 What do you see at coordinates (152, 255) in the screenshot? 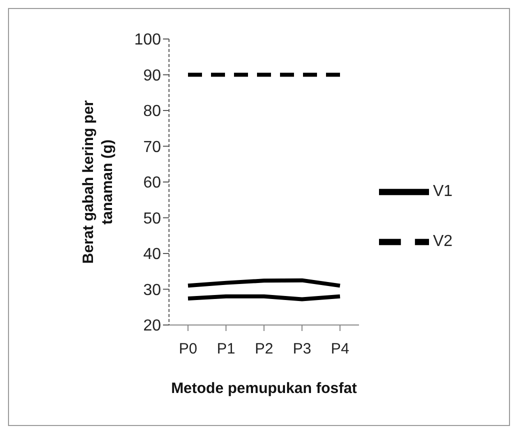
I see `y-tick-label: 40` at bounding box center [152, 255].